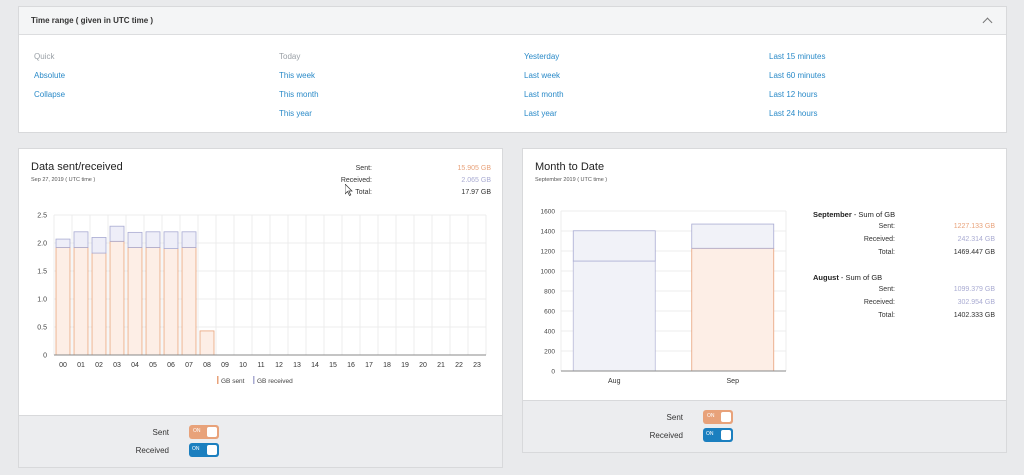 This screenshot has width=1024, height=475. Describe the element at coordinates (793, 94) in the screenshot. I see `last-12-hours-link: Last 12 hours` at that location.